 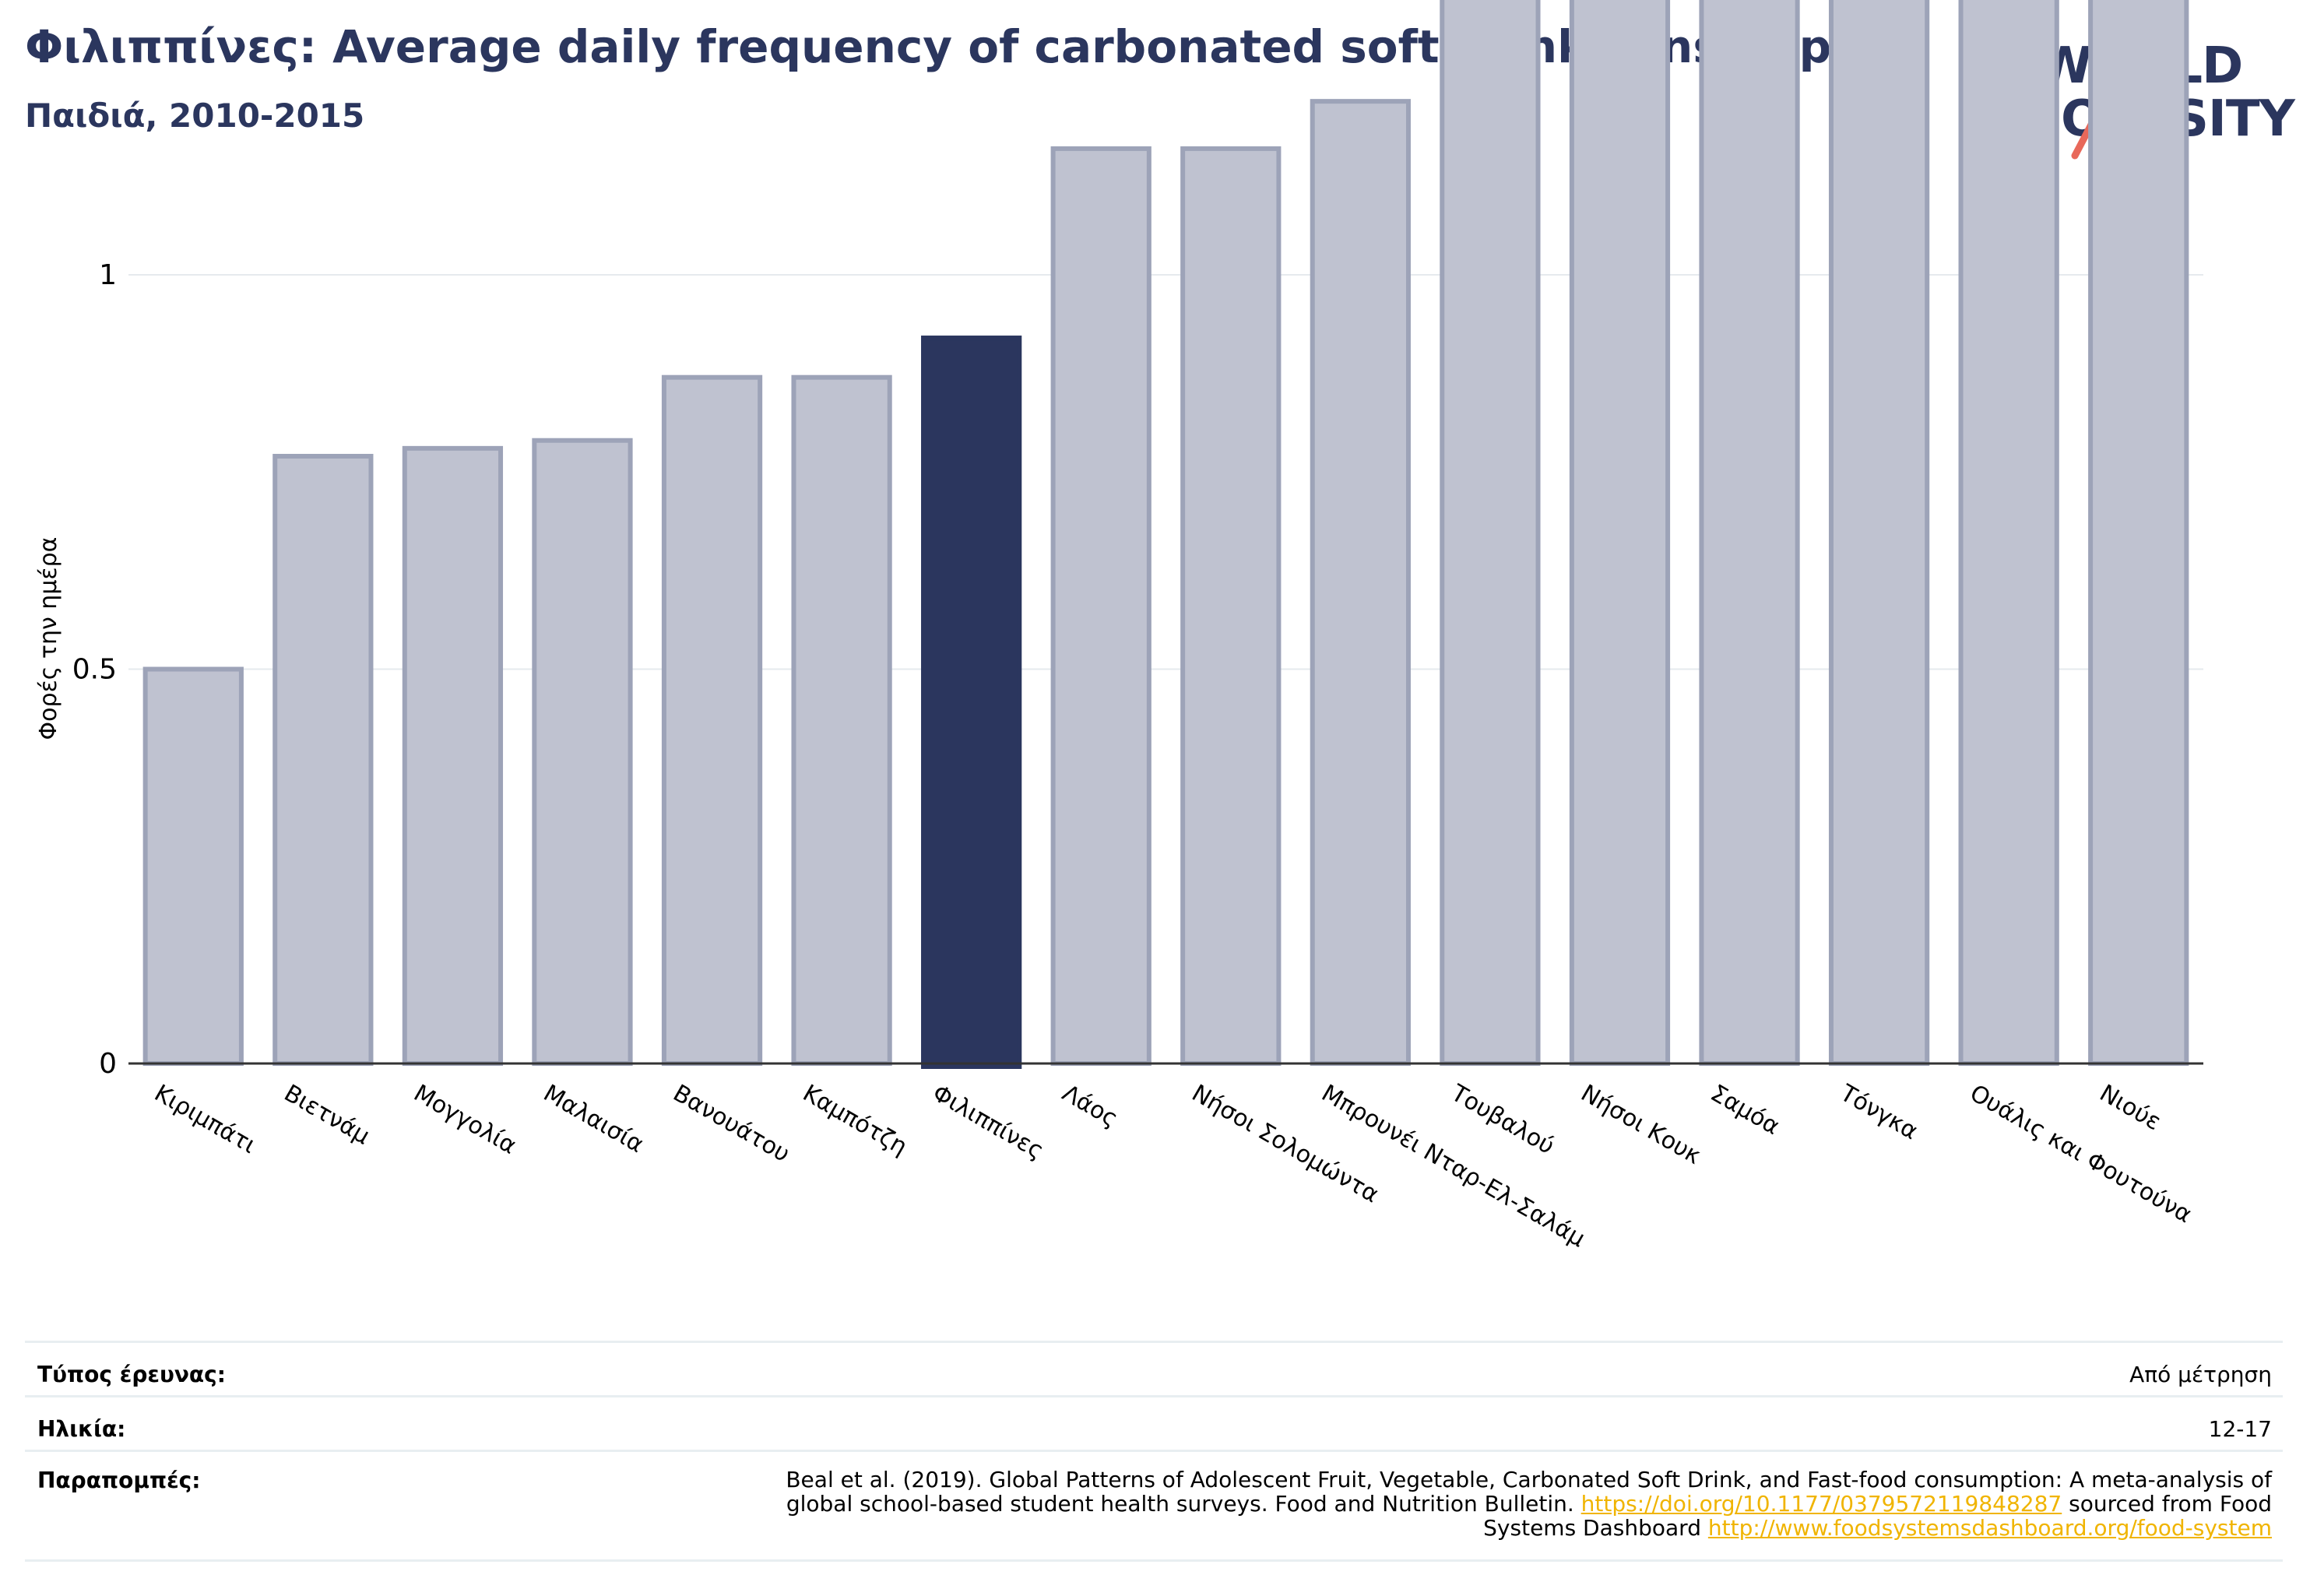 I want to click on age-label: Ηλικία:, so click(x=82, y=1429).